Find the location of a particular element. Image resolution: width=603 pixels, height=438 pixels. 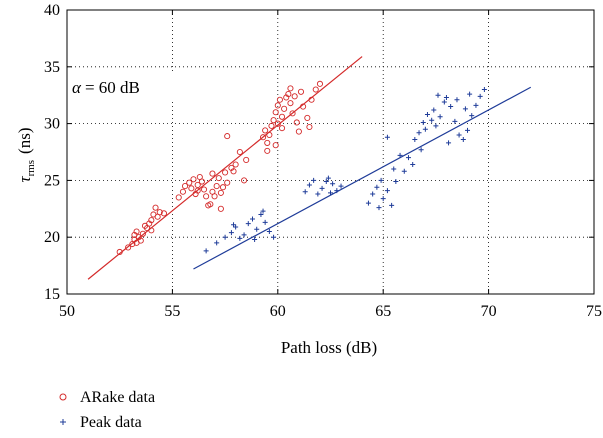

y-tick-label: 25 is located at coordinates (52, 180).